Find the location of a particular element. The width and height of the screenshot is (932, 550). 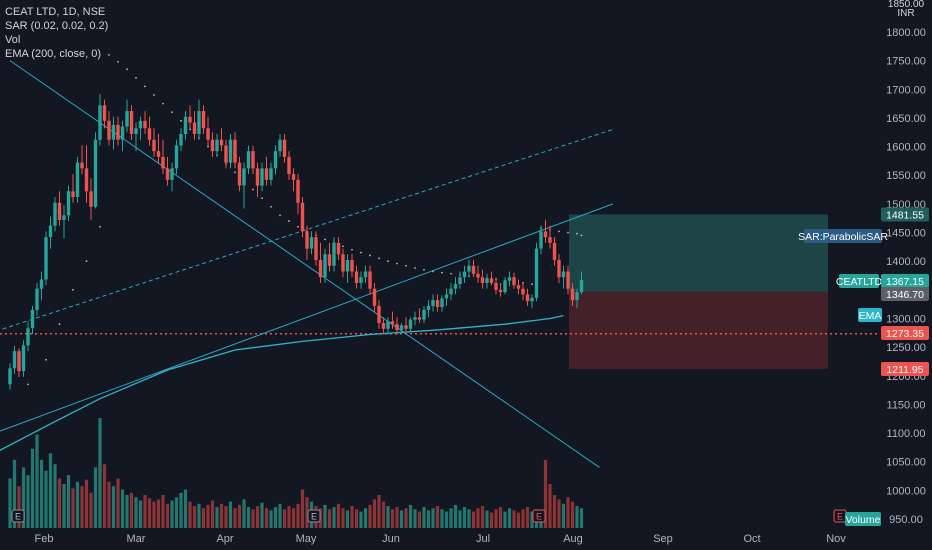

target-price-tag is located at coordinates (905, 214).